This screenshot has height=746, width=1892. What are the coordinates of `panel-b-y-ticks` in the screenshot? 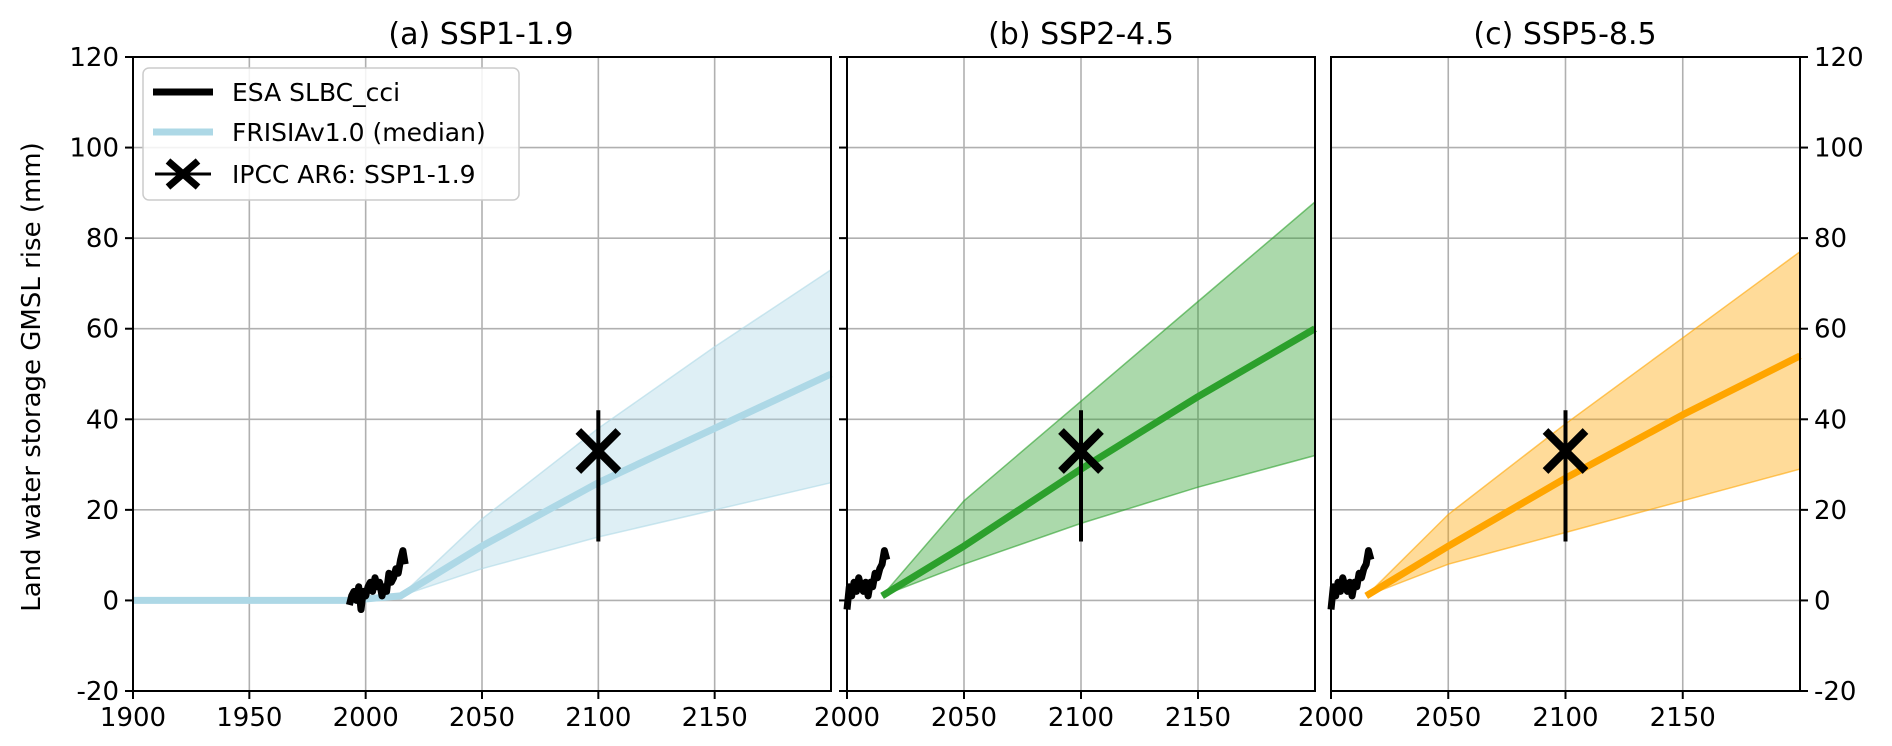 It's located at (843, 374).